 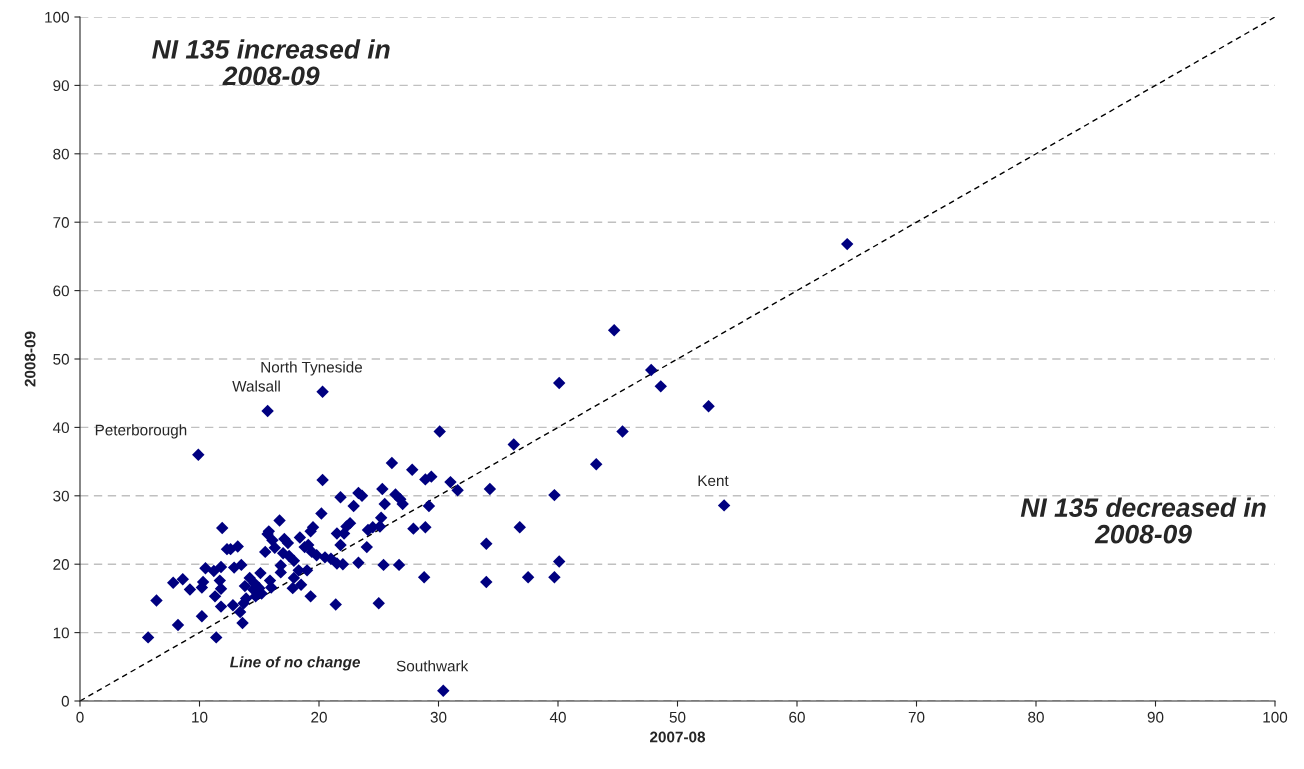 What do you see at coordinates (557, 717) in the screenshot?
I see `x-tick-label: 40` at bounding box center [557, 717].